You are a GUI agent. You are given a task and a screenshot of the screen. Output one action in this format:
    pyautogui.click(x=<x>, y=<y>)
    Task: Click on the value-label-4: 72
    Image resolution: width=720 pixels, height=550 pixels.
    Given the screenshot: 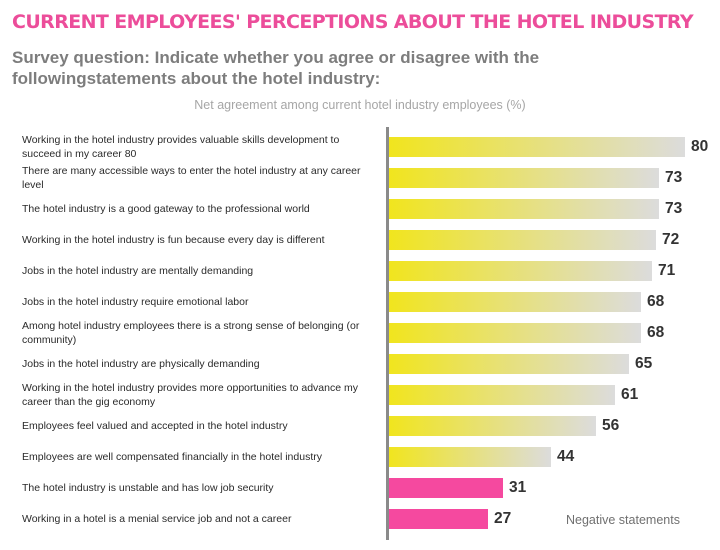 What is the action you would take?
    pyautogui.click(x=671, y=239)
    